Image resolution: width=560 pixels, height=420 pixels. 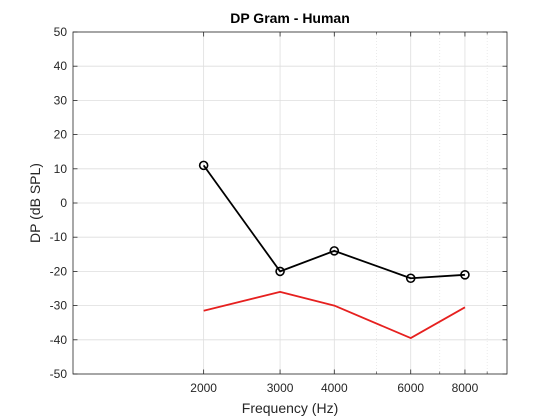 What do you see at coordinates (61, 66) in the screenshot?
I see `y-tick-label: 40` at bounding box center [61, 66].